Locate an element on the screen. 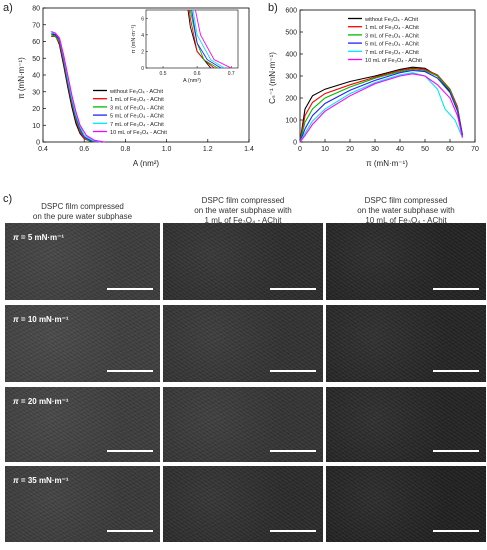 The height and width of the screenshot is (550, 487). isotherm-xtick-label: 1.0 is located at coordinates (167, 149).